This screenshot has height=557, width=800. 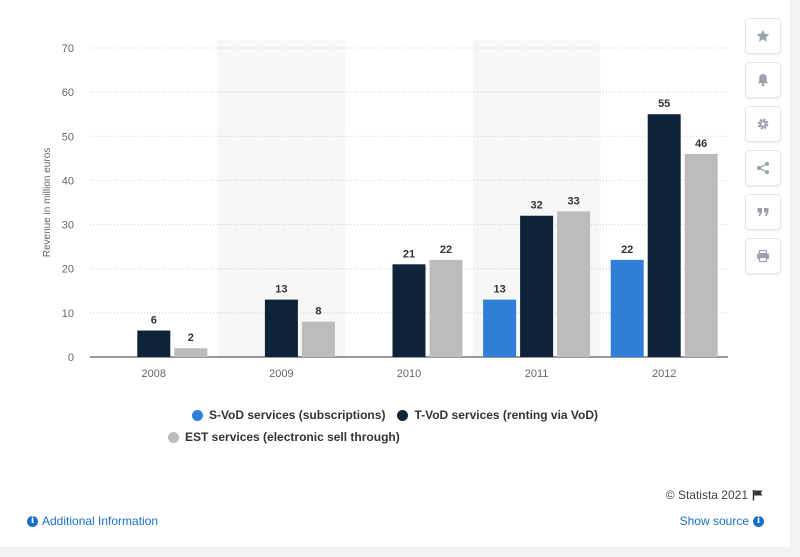 I want to click on cite-button, so click(x=763, y=212).